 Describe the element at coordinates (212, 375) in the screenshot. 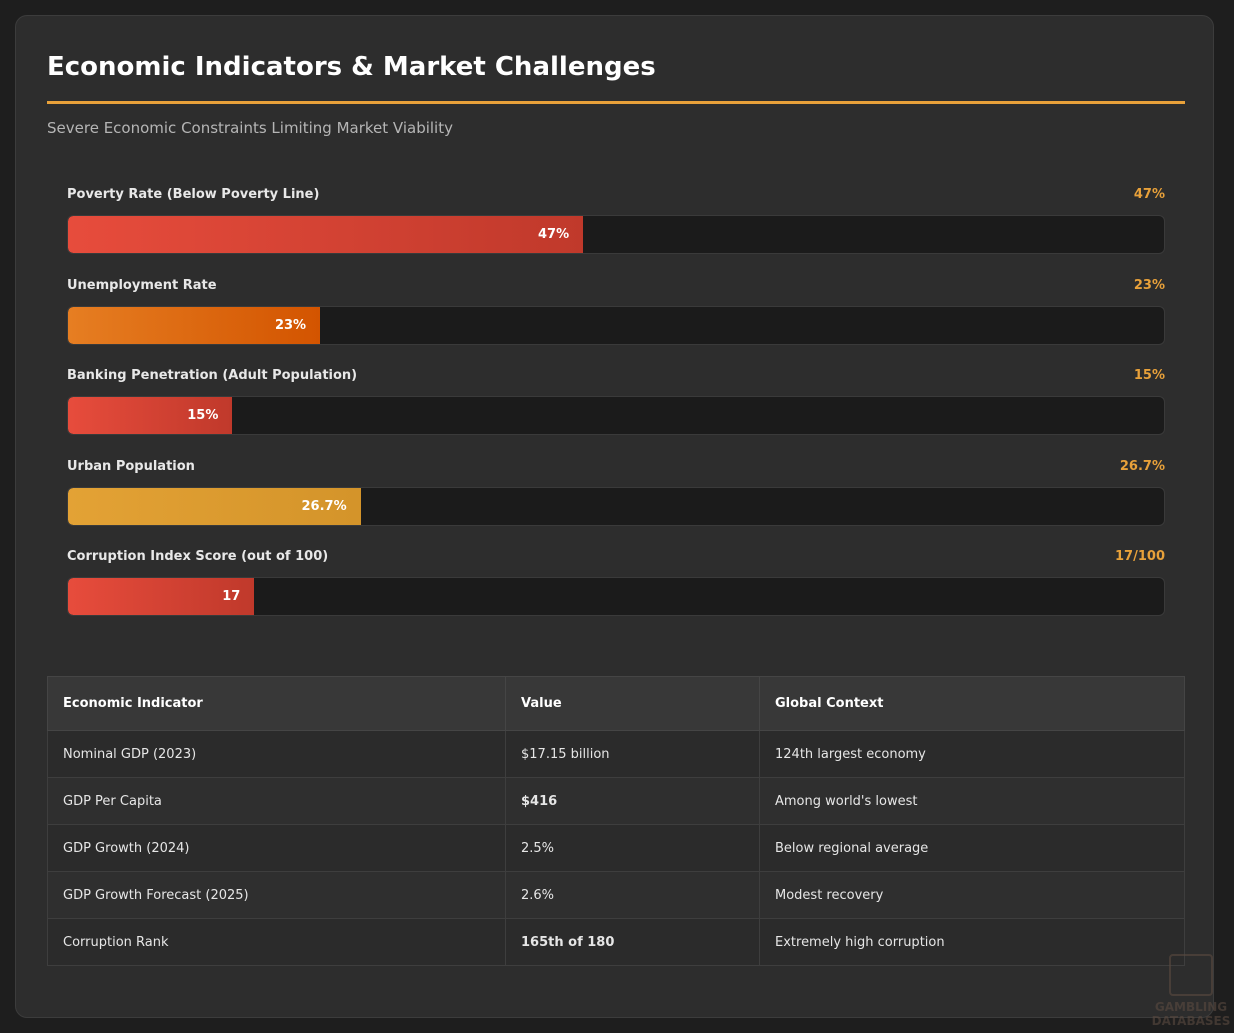

I see `bar-label: Banking Penetration (Adult Population)` at that location.